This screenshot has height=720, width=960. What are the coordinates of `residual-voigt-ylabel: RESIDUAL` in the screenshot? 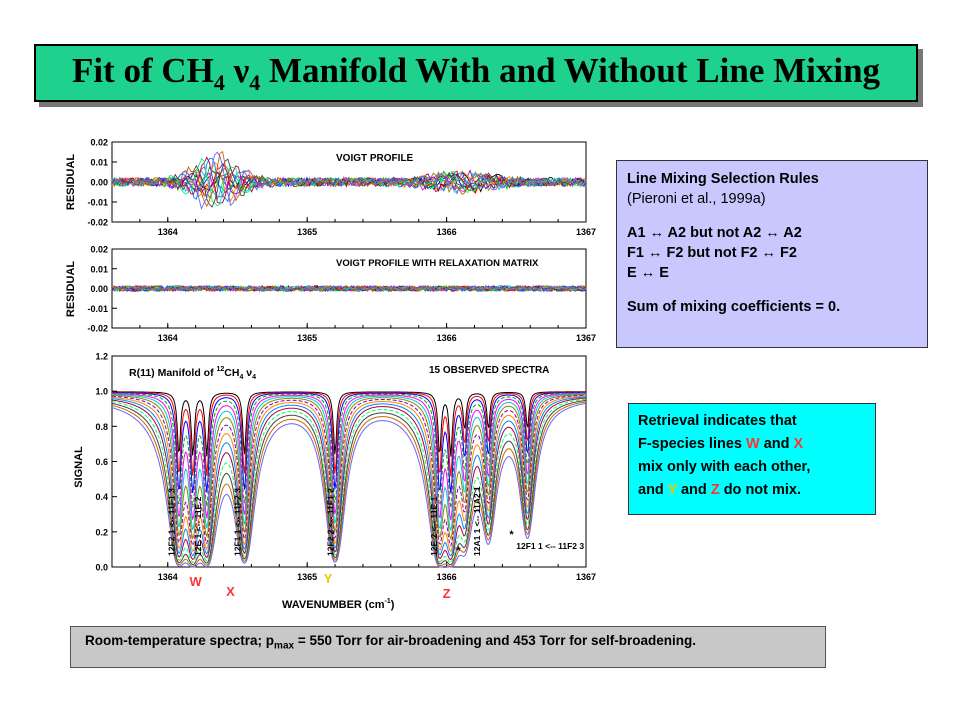 It's located at (71, 182).